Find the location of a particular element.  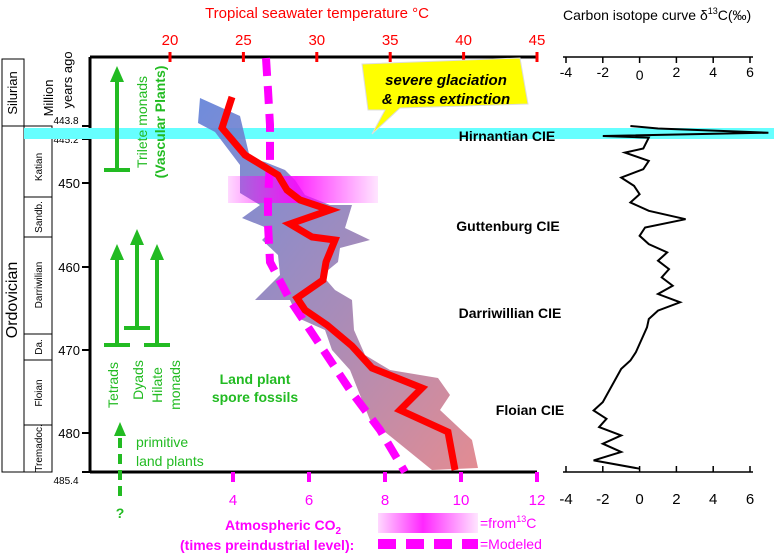

spore-question: ? is located at coordinates (120, 513).